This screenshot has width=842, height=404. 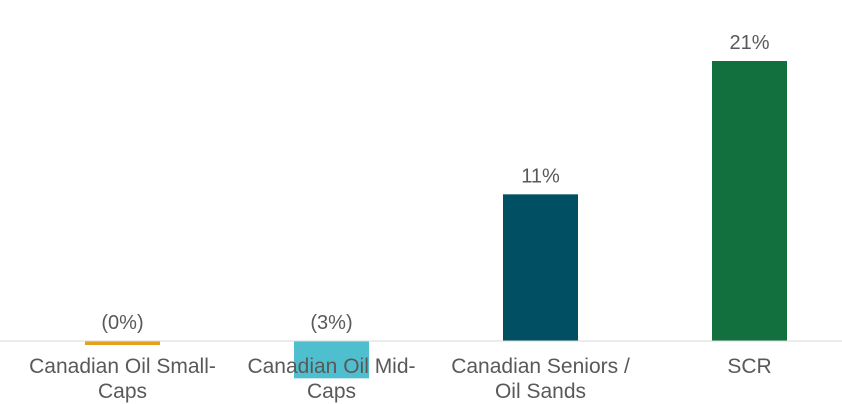 What do you see at coordinates (749, 366) in the screenshot?
I see `x-tick-label: SCR` at bounding box center [749, 366].